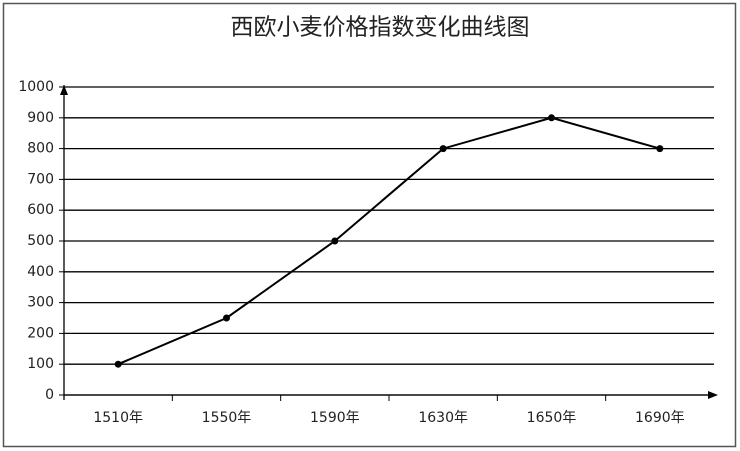 This screenshot has height=451, width=740. What do you see at coordinates (40, 333) in the screenshot?
I see `y-tick-label: 200` at bounding box center [40, 333].